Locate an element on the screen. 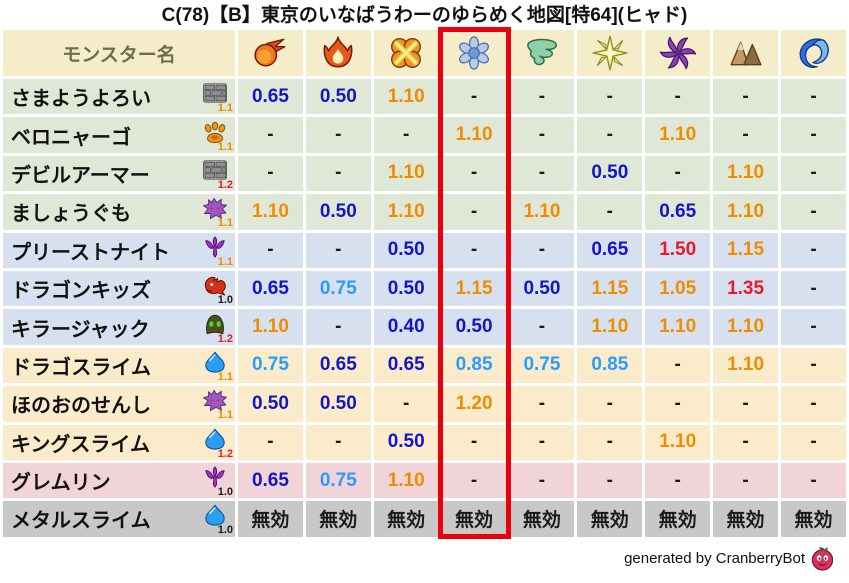 The width and height of the screenshot is (849, 583). value-cell: 1.35 is located at coordinates (745, 288).